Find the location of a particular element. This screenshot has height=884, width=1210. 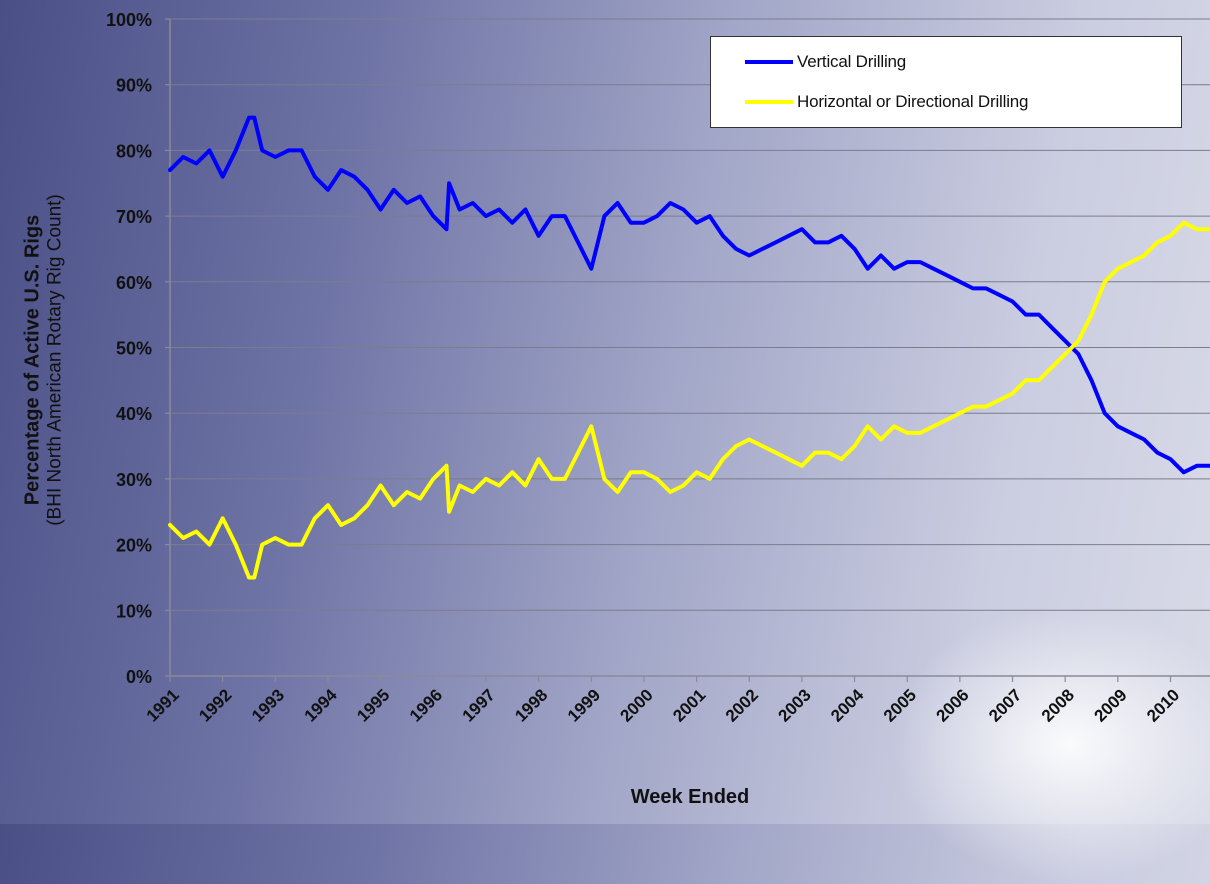

x-tick-label: 2004 is located at coordinates (847, 705).